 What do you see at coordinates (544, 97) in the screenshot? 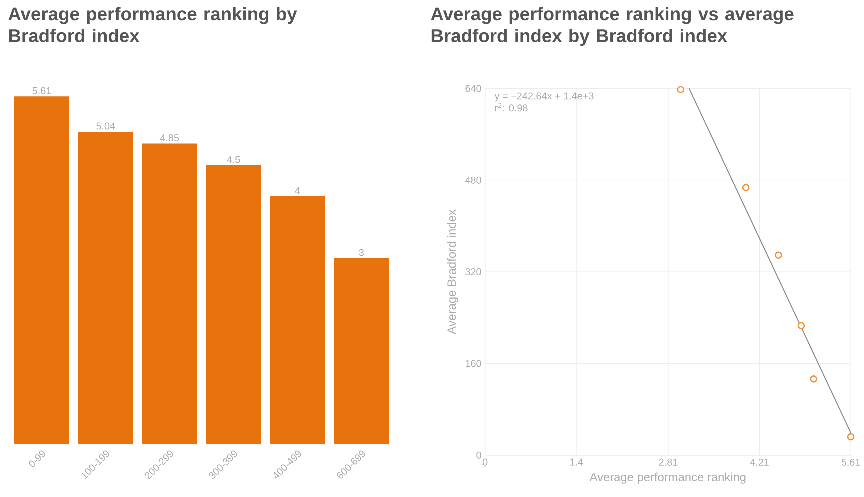
I see `annotation: y = −242.64x + 1.4e+3` at bounding box center [544, 97].